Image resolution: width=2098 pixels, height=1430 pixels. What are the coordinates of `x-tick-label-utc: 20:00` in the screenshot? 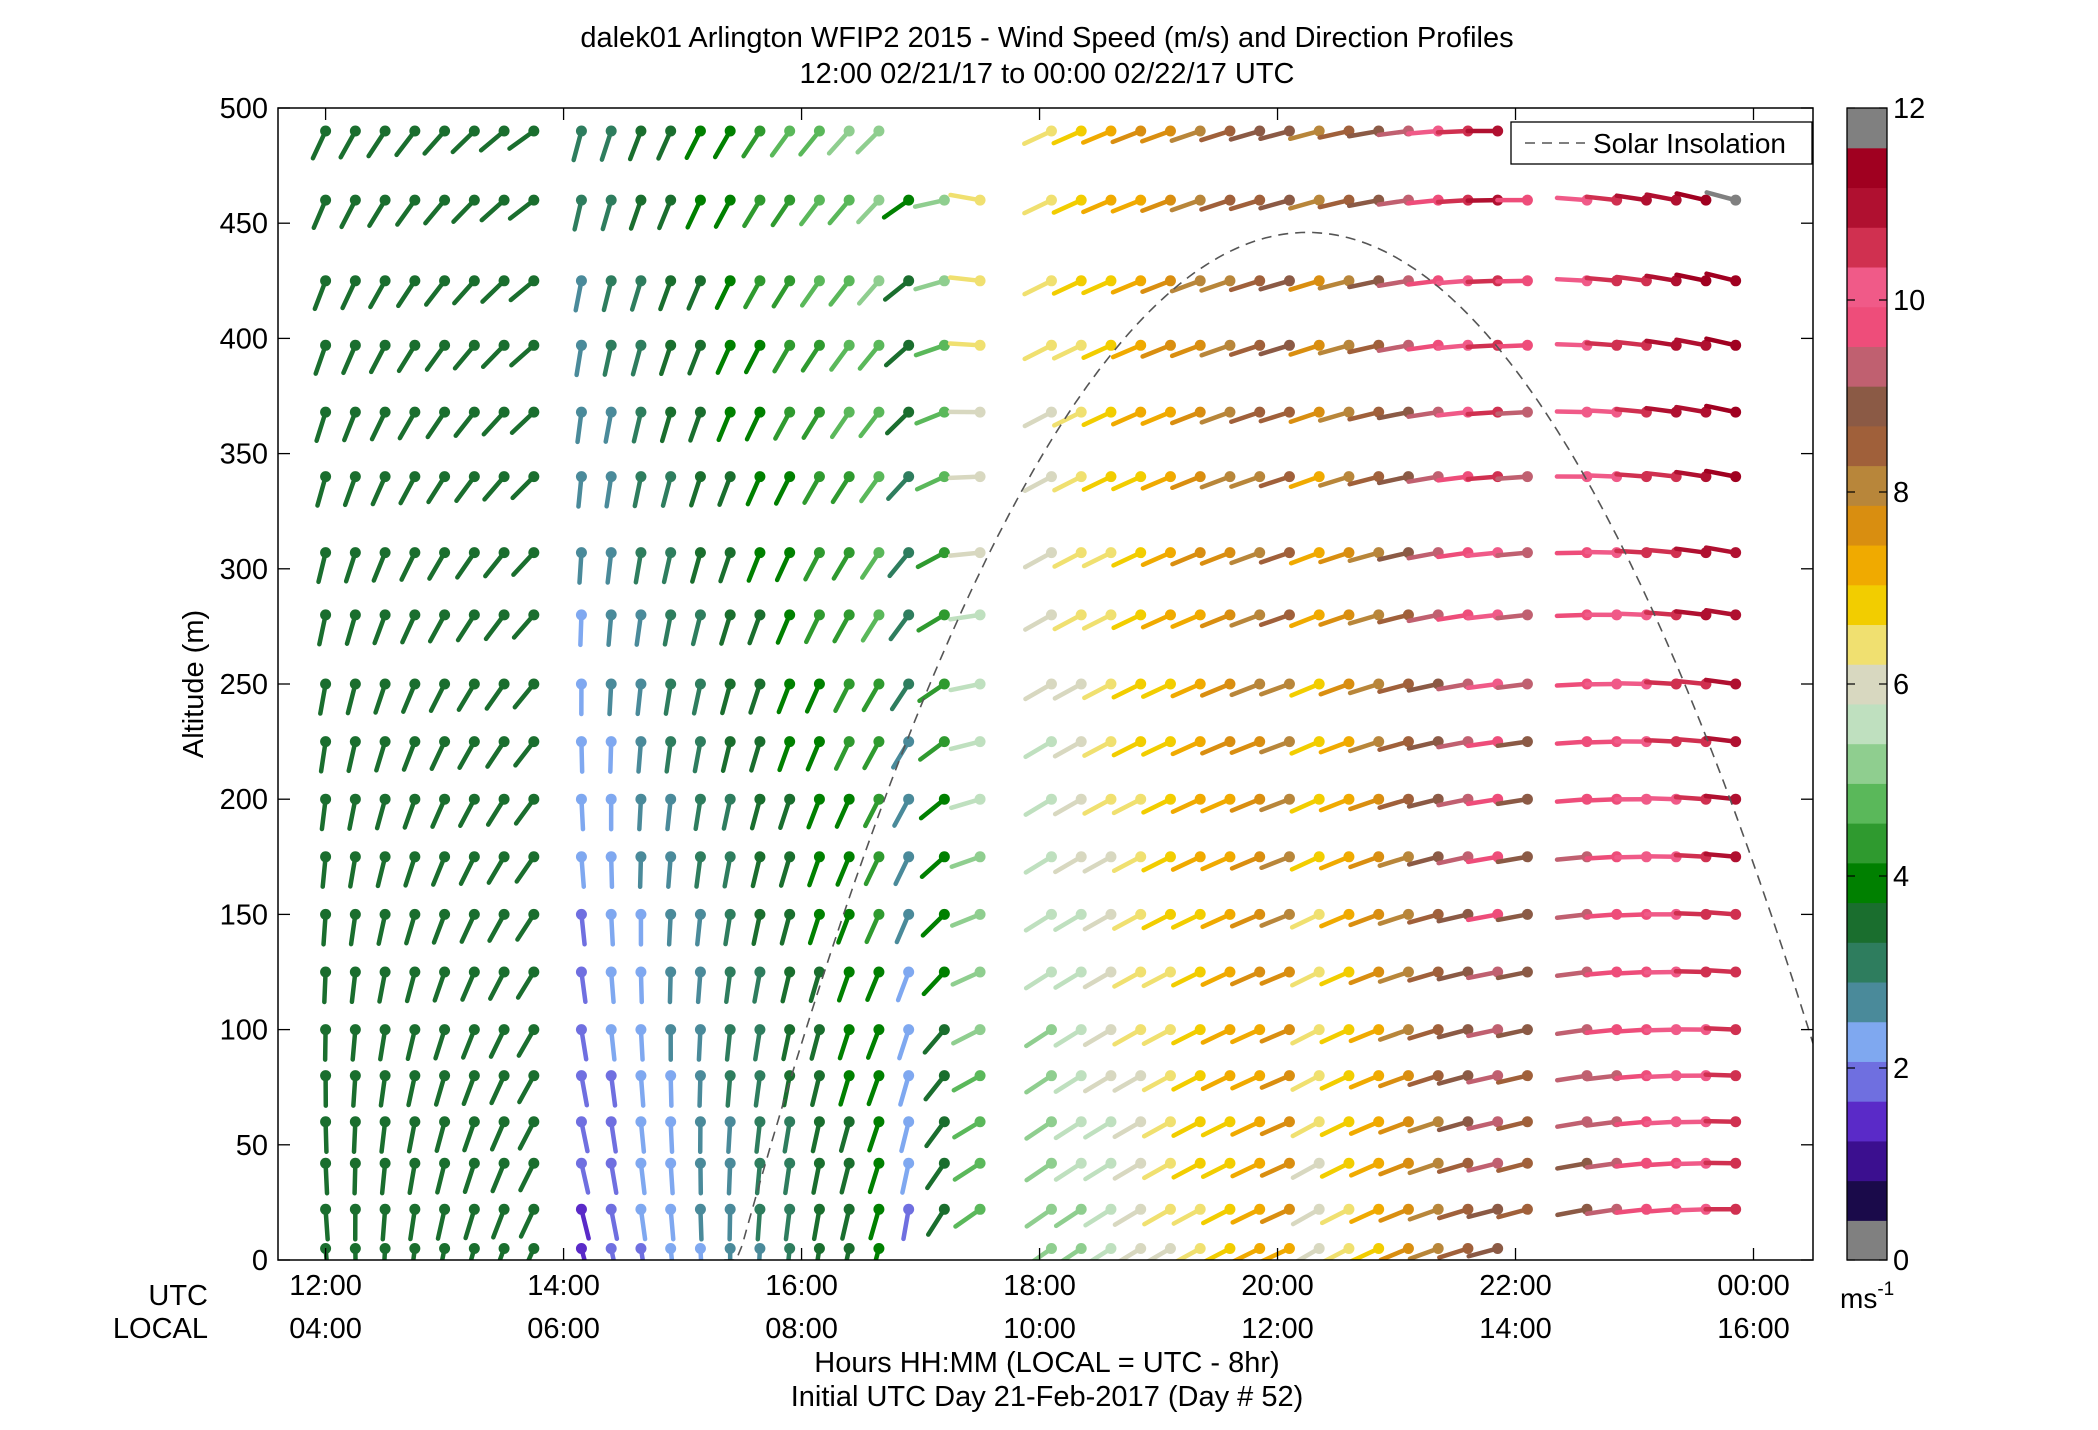 It's located at (1277, 1286).